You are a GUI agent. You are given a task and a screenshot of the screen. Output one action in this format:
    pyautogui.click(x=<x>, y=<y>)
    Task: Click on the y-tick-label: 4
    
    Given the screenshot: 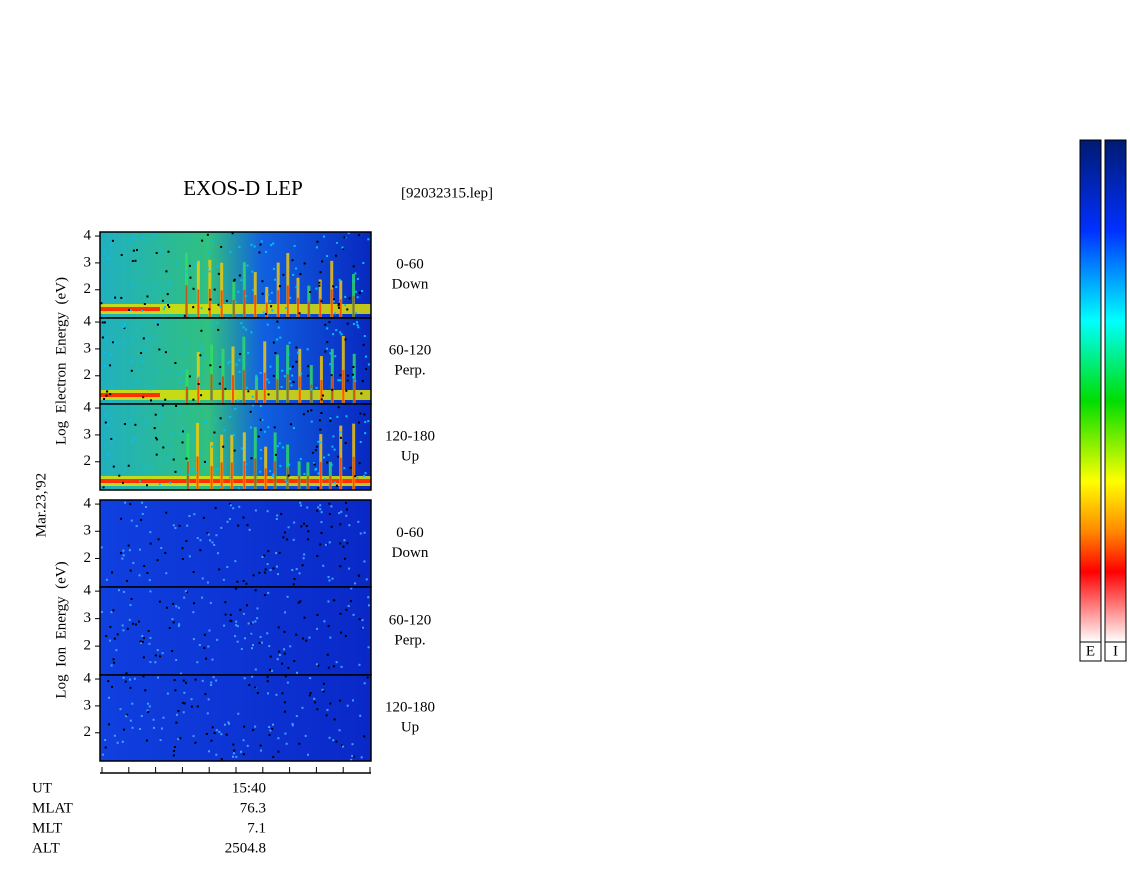 What is the action you would take?
    pyautogui.click(x=88, y=591)
    